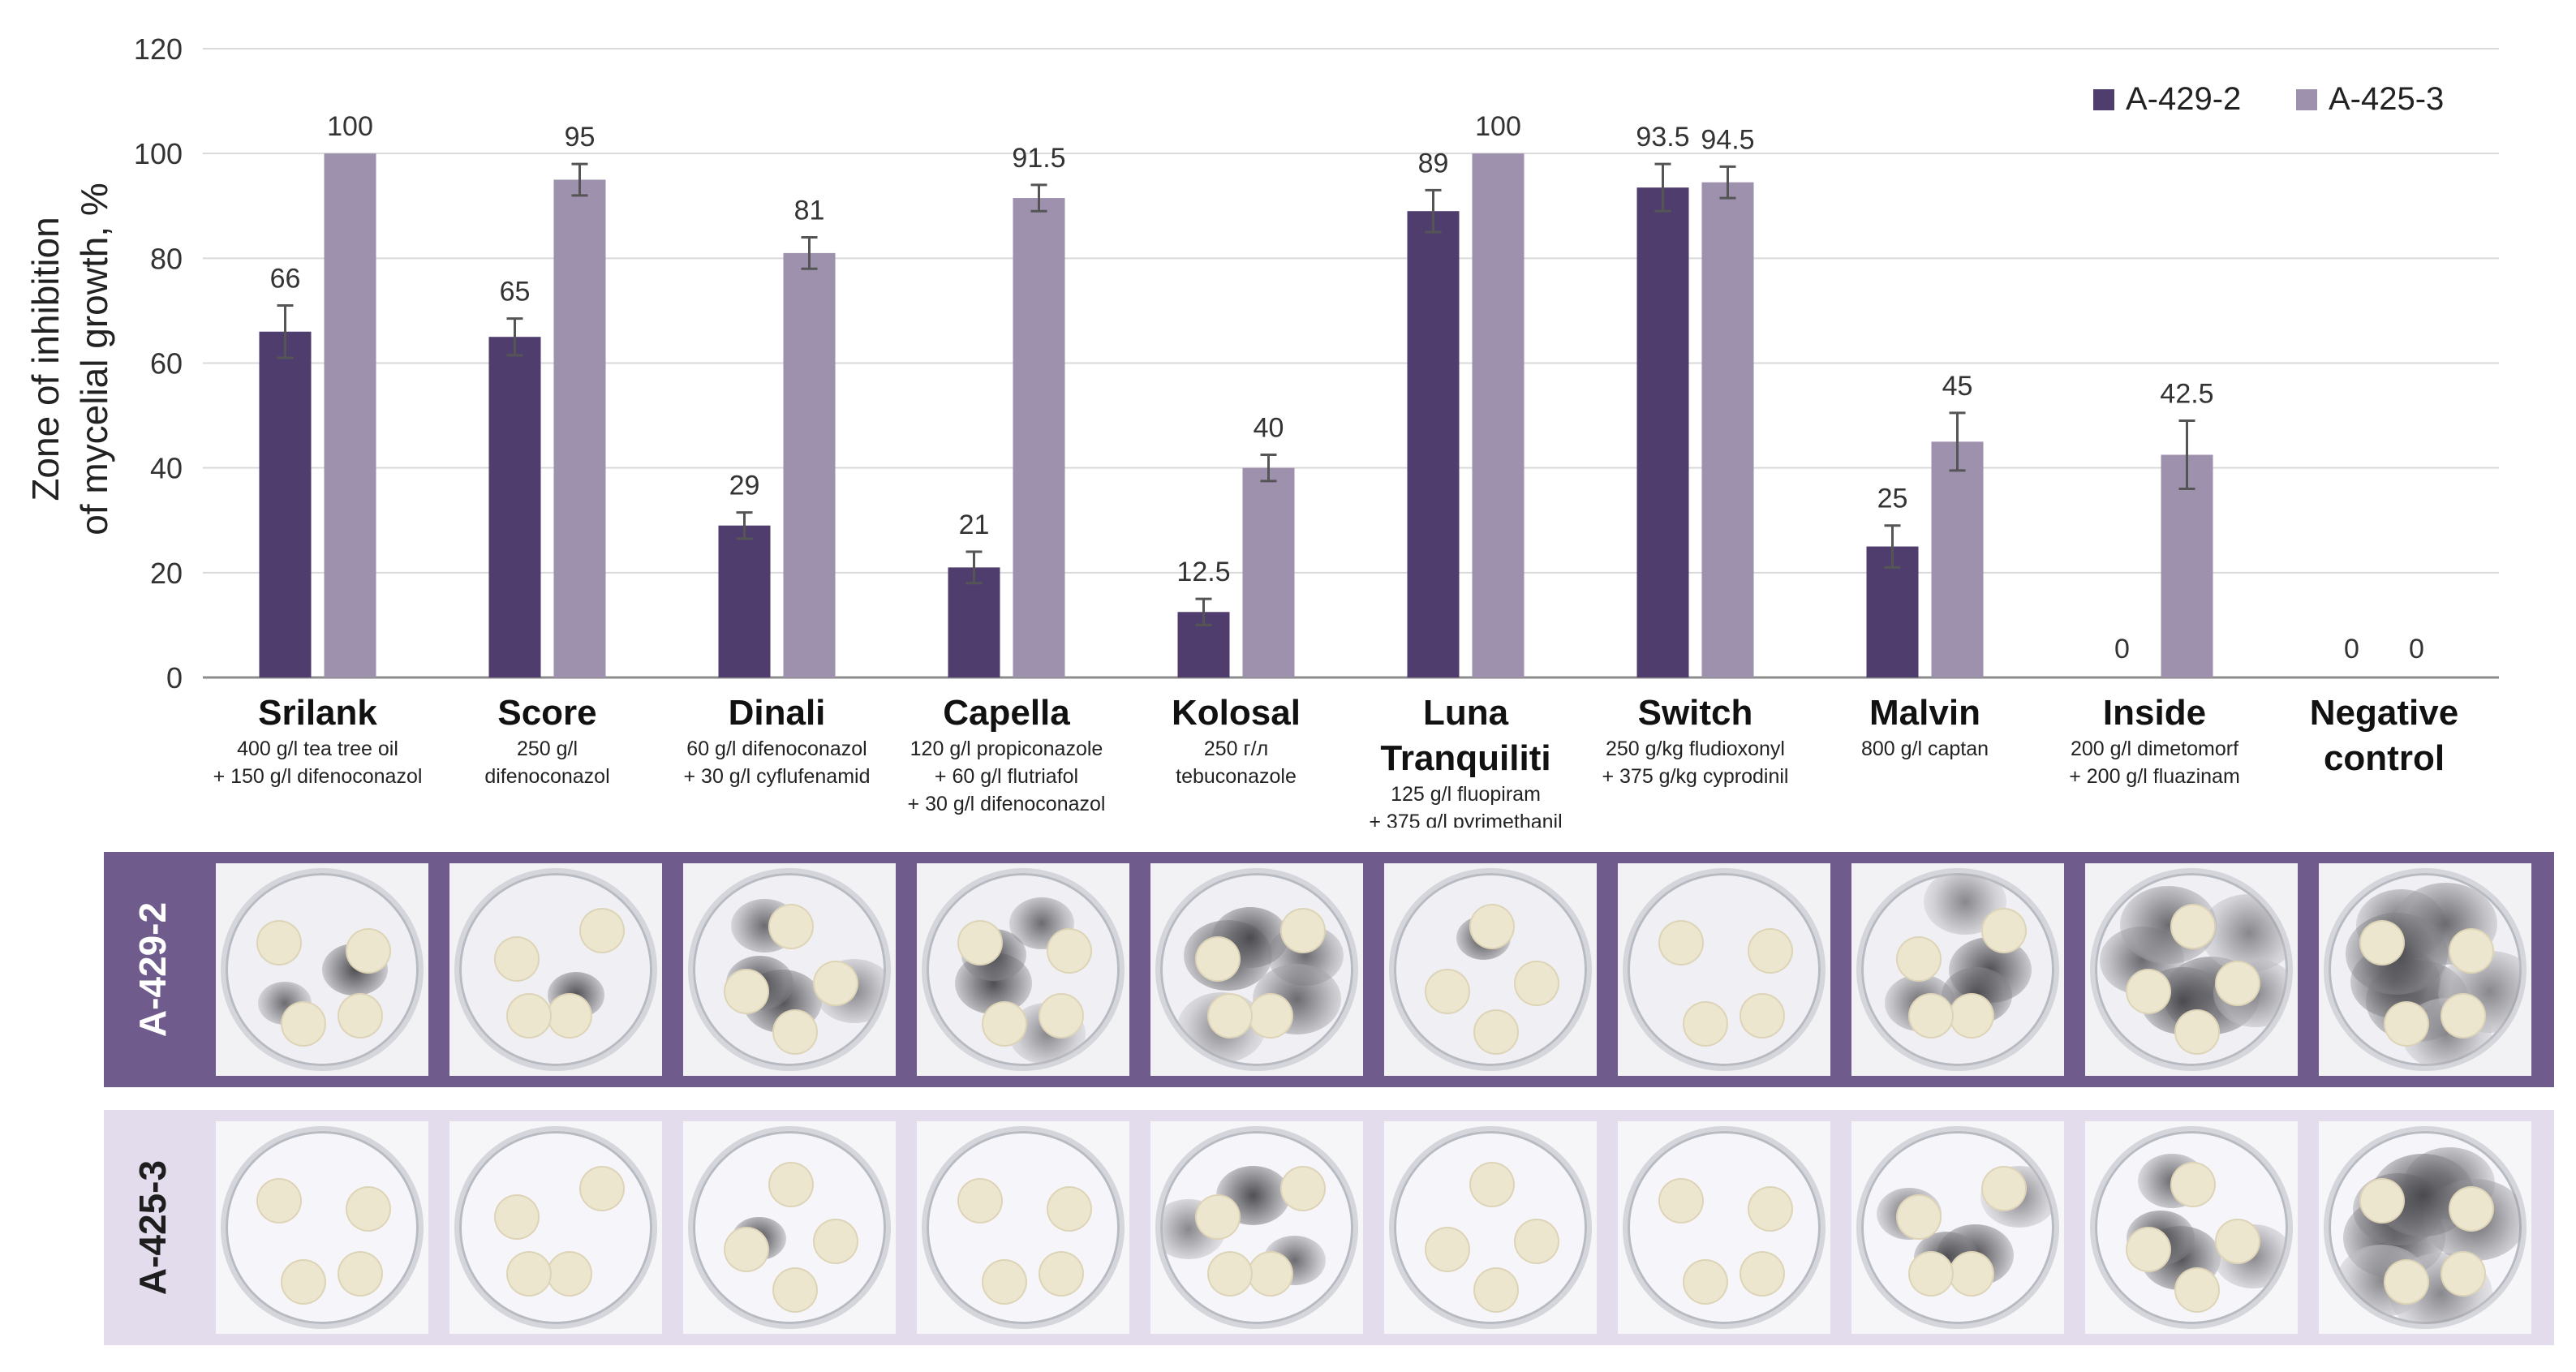  Describe the element at coordinates (1038, 158) in the screenshot. I see `data-label: 91.5` at that location.